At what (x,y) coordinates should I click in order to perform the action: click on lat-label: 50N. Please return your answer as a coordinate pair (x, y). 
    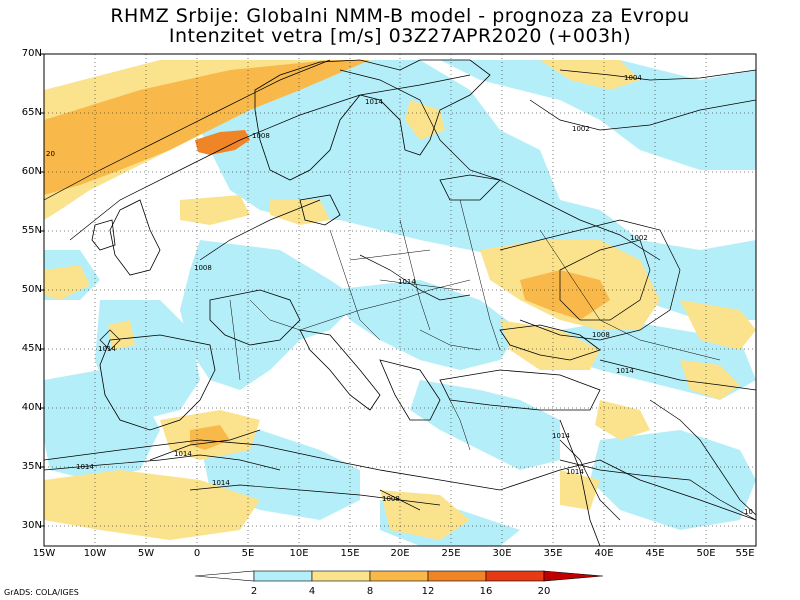
    Looking at the image, I should click on (31, 289).